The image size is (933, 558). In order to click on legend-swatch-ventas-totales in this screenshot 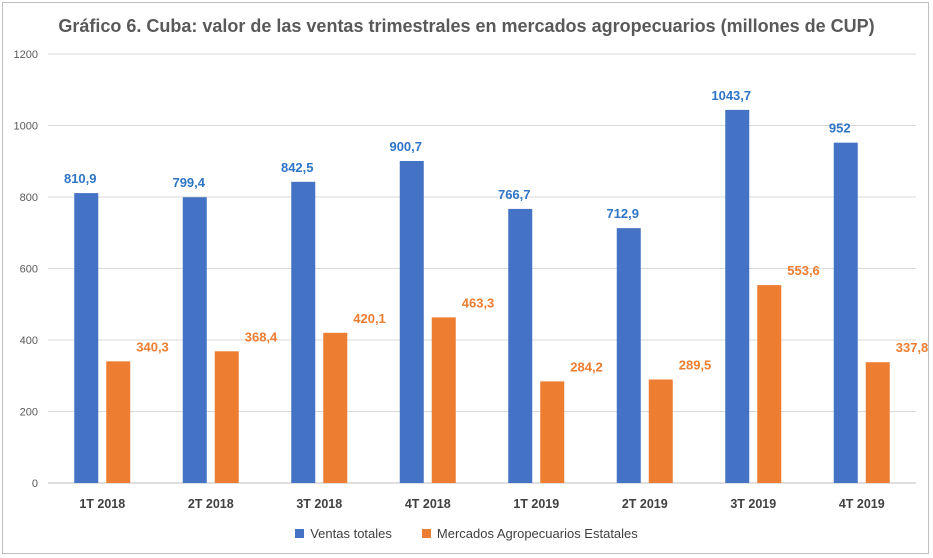, I will do `click(300, 533)`.